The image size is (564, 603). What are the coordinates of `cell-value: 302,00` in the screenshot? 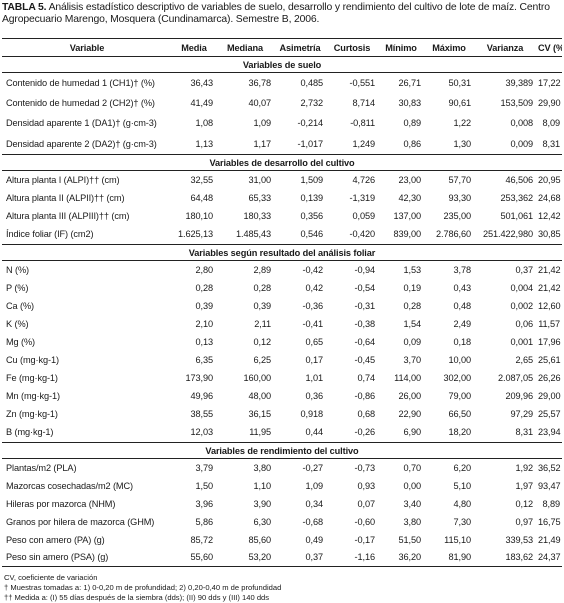 It's located at (457, 377).